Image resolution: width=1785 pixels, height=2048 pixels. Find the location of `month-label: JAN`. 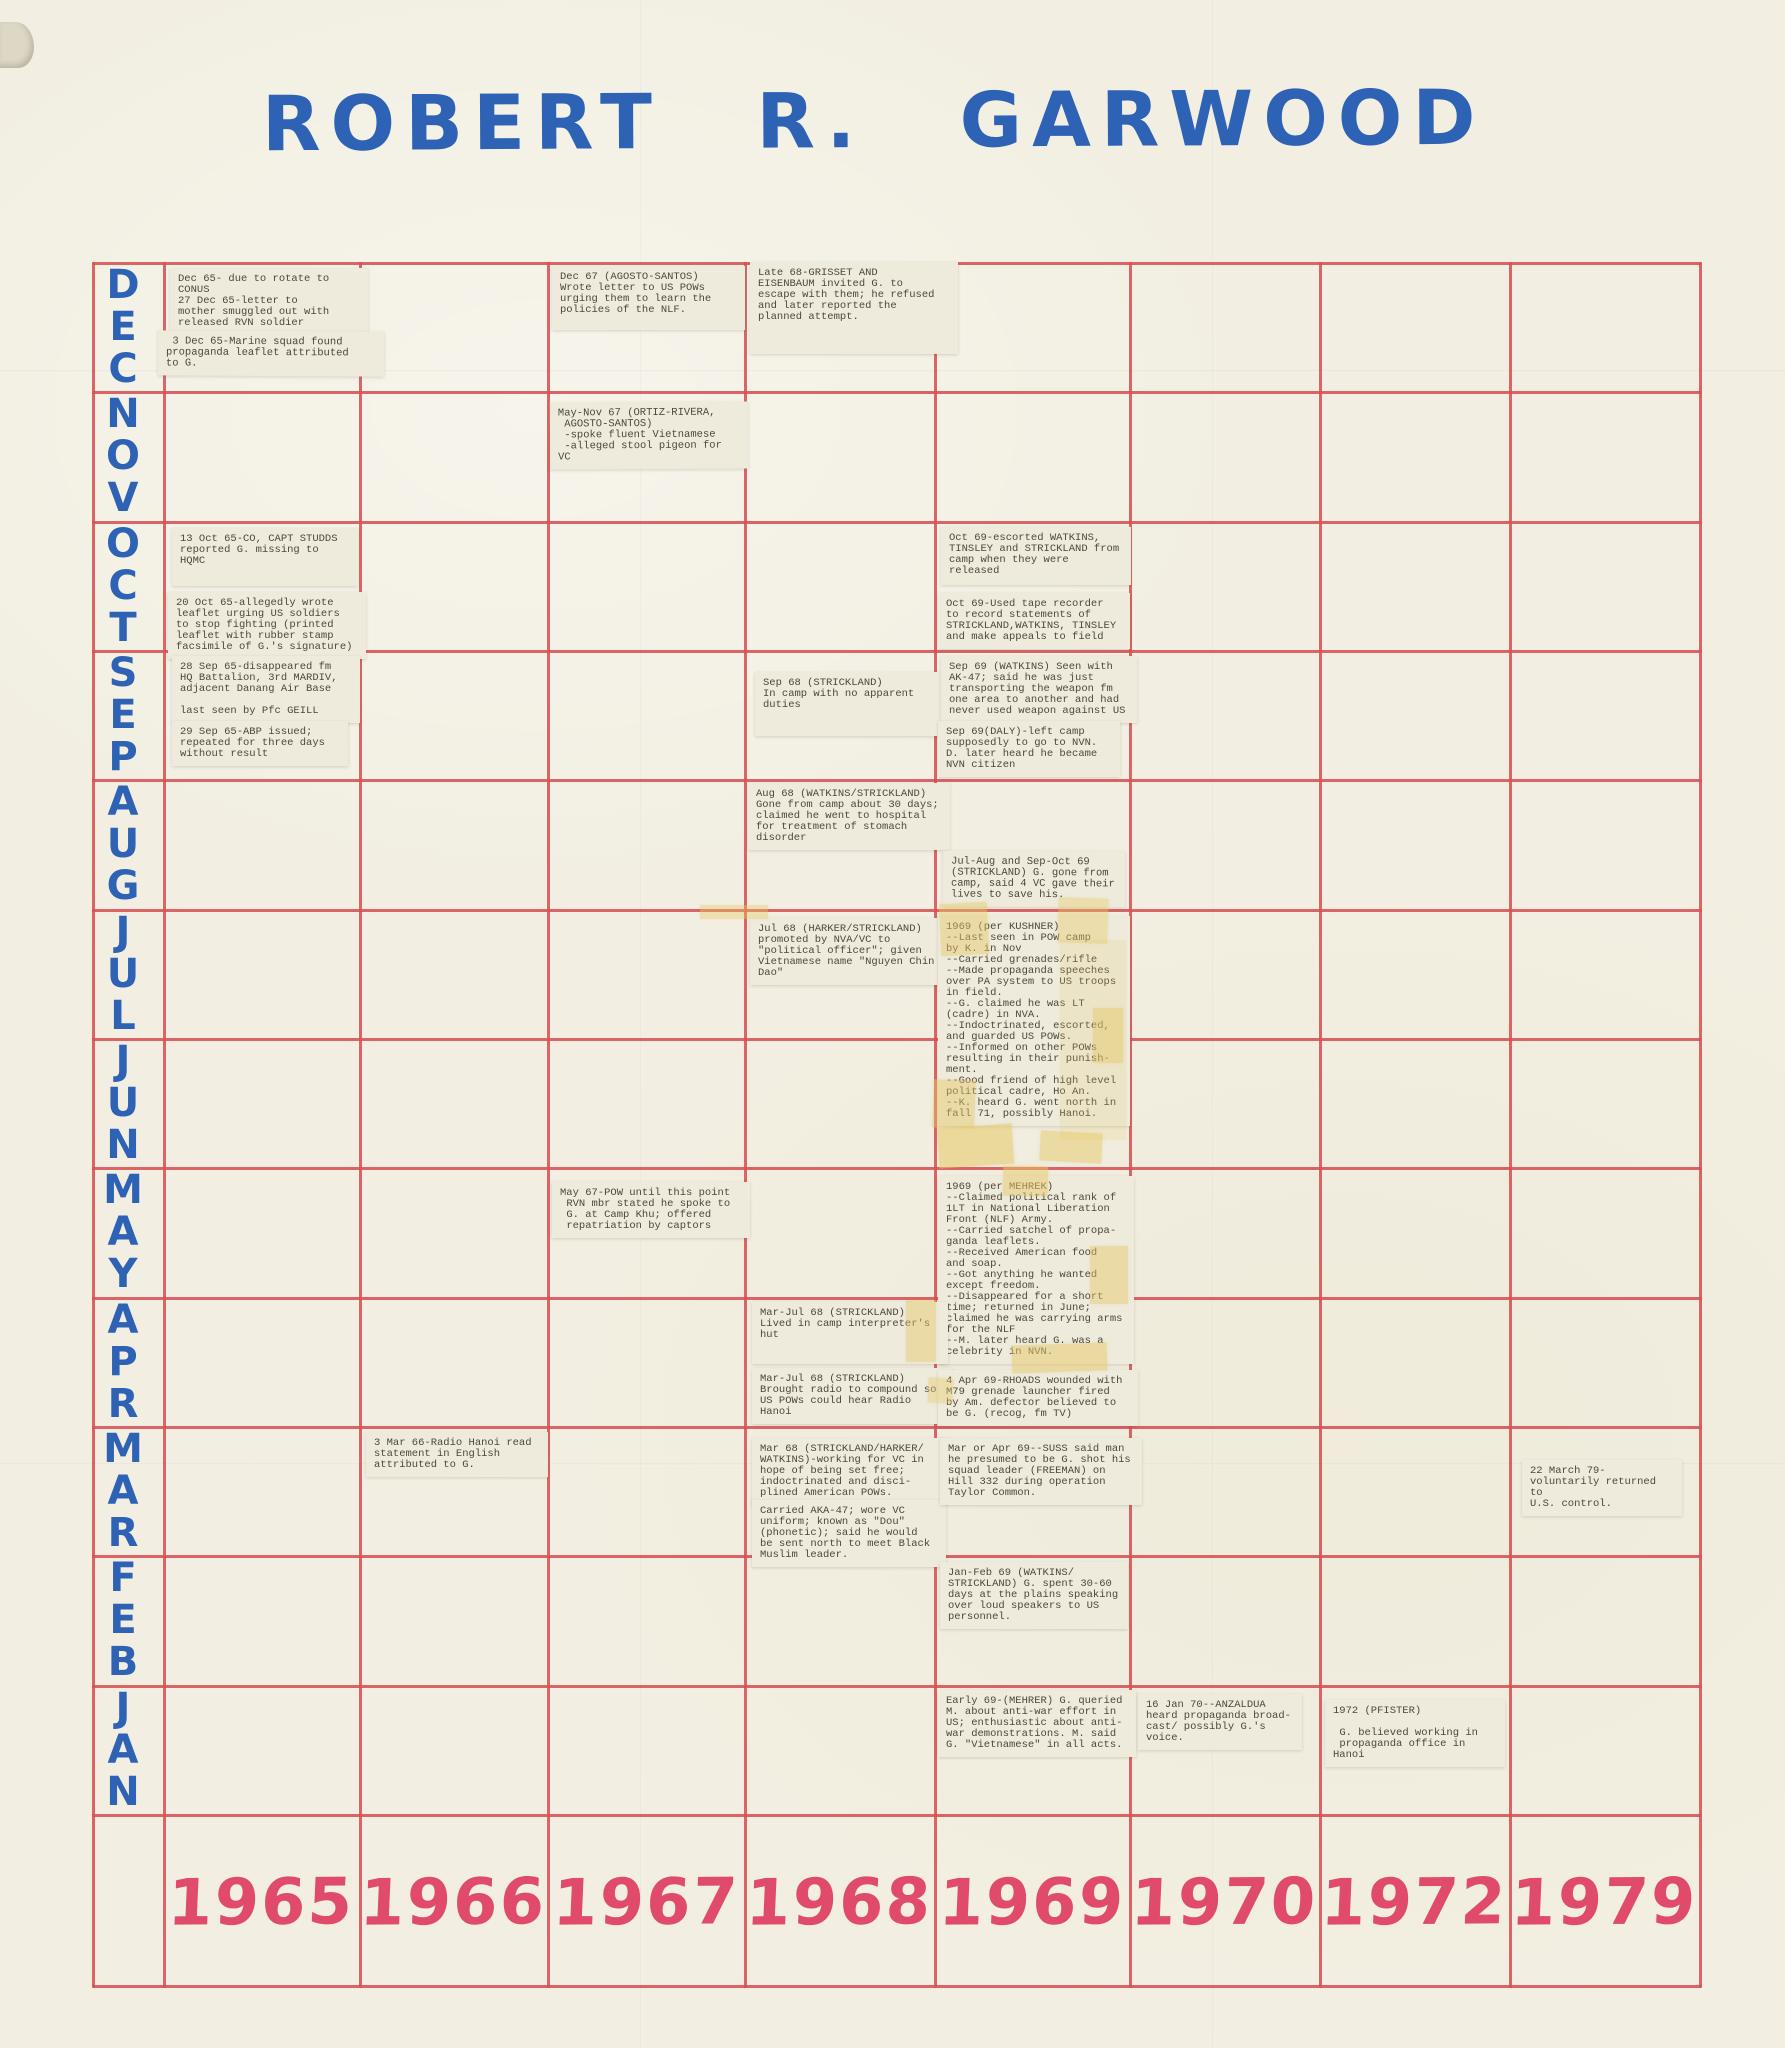

month-label: JAN is located at coordinates (123, 1749).